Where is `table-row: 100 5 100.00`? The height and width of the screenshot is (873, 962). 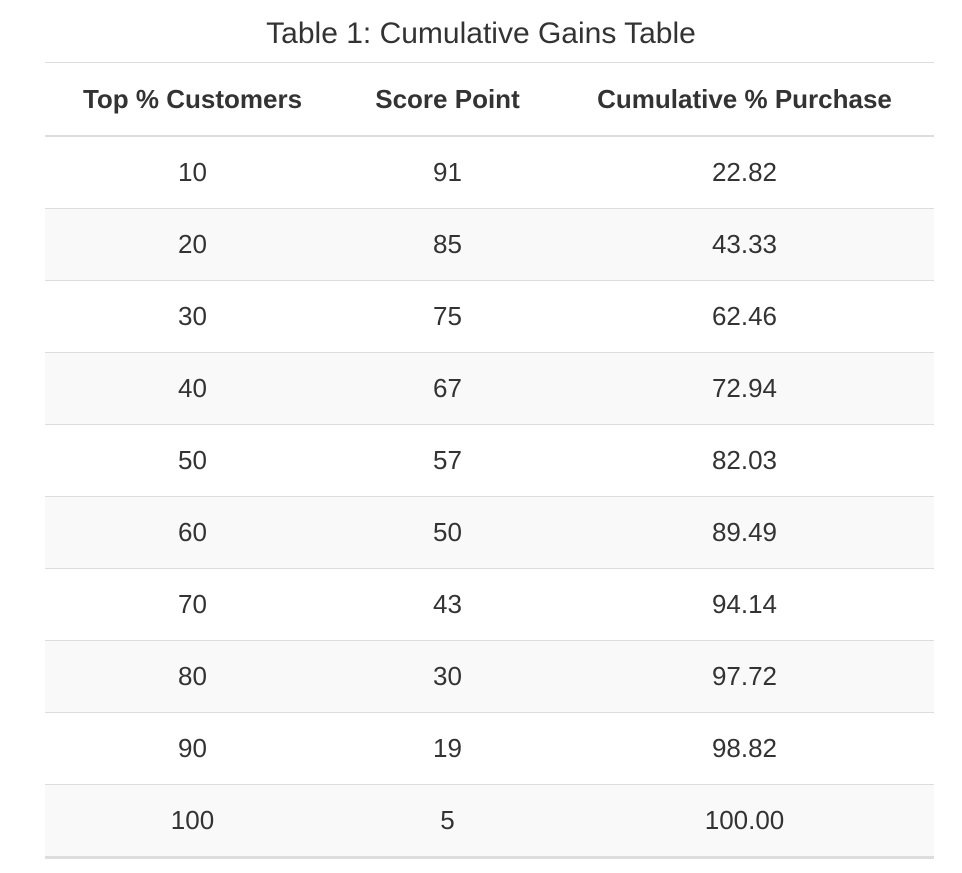 table-row: 100 5 100.00 is located at coordinates (489, 821).